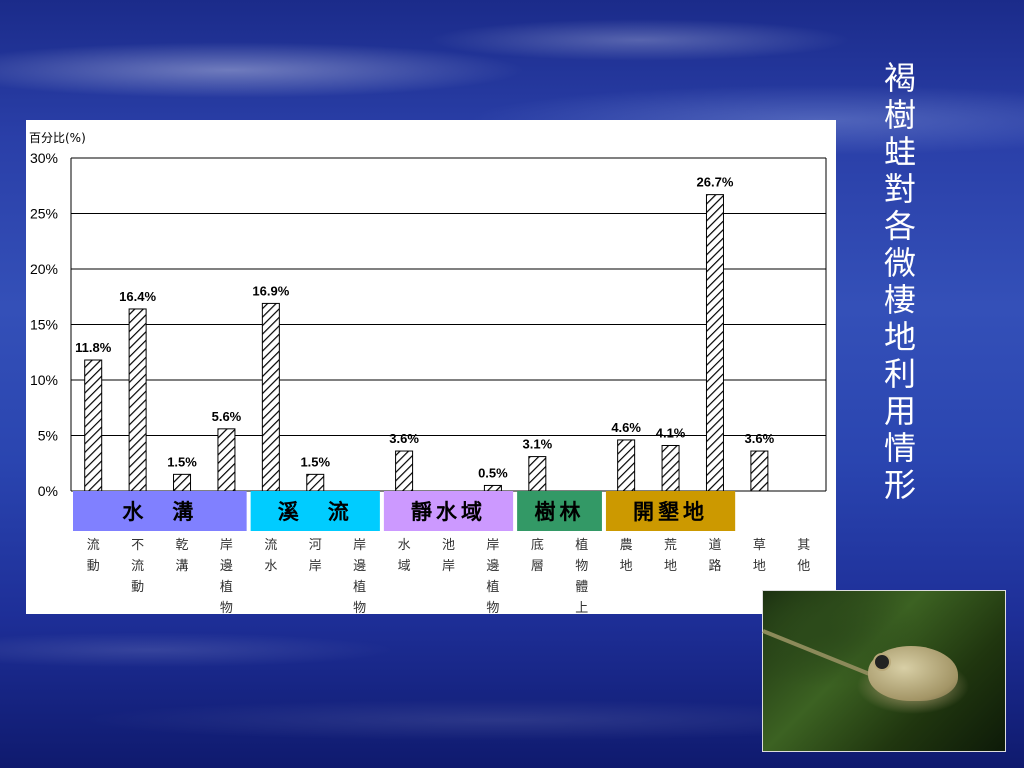 The width and height of the screenshot is (1024, 768). Describe the element at coordinates (44, 380) in the screenshot. I see `y-tick-label: 10%` at that location.